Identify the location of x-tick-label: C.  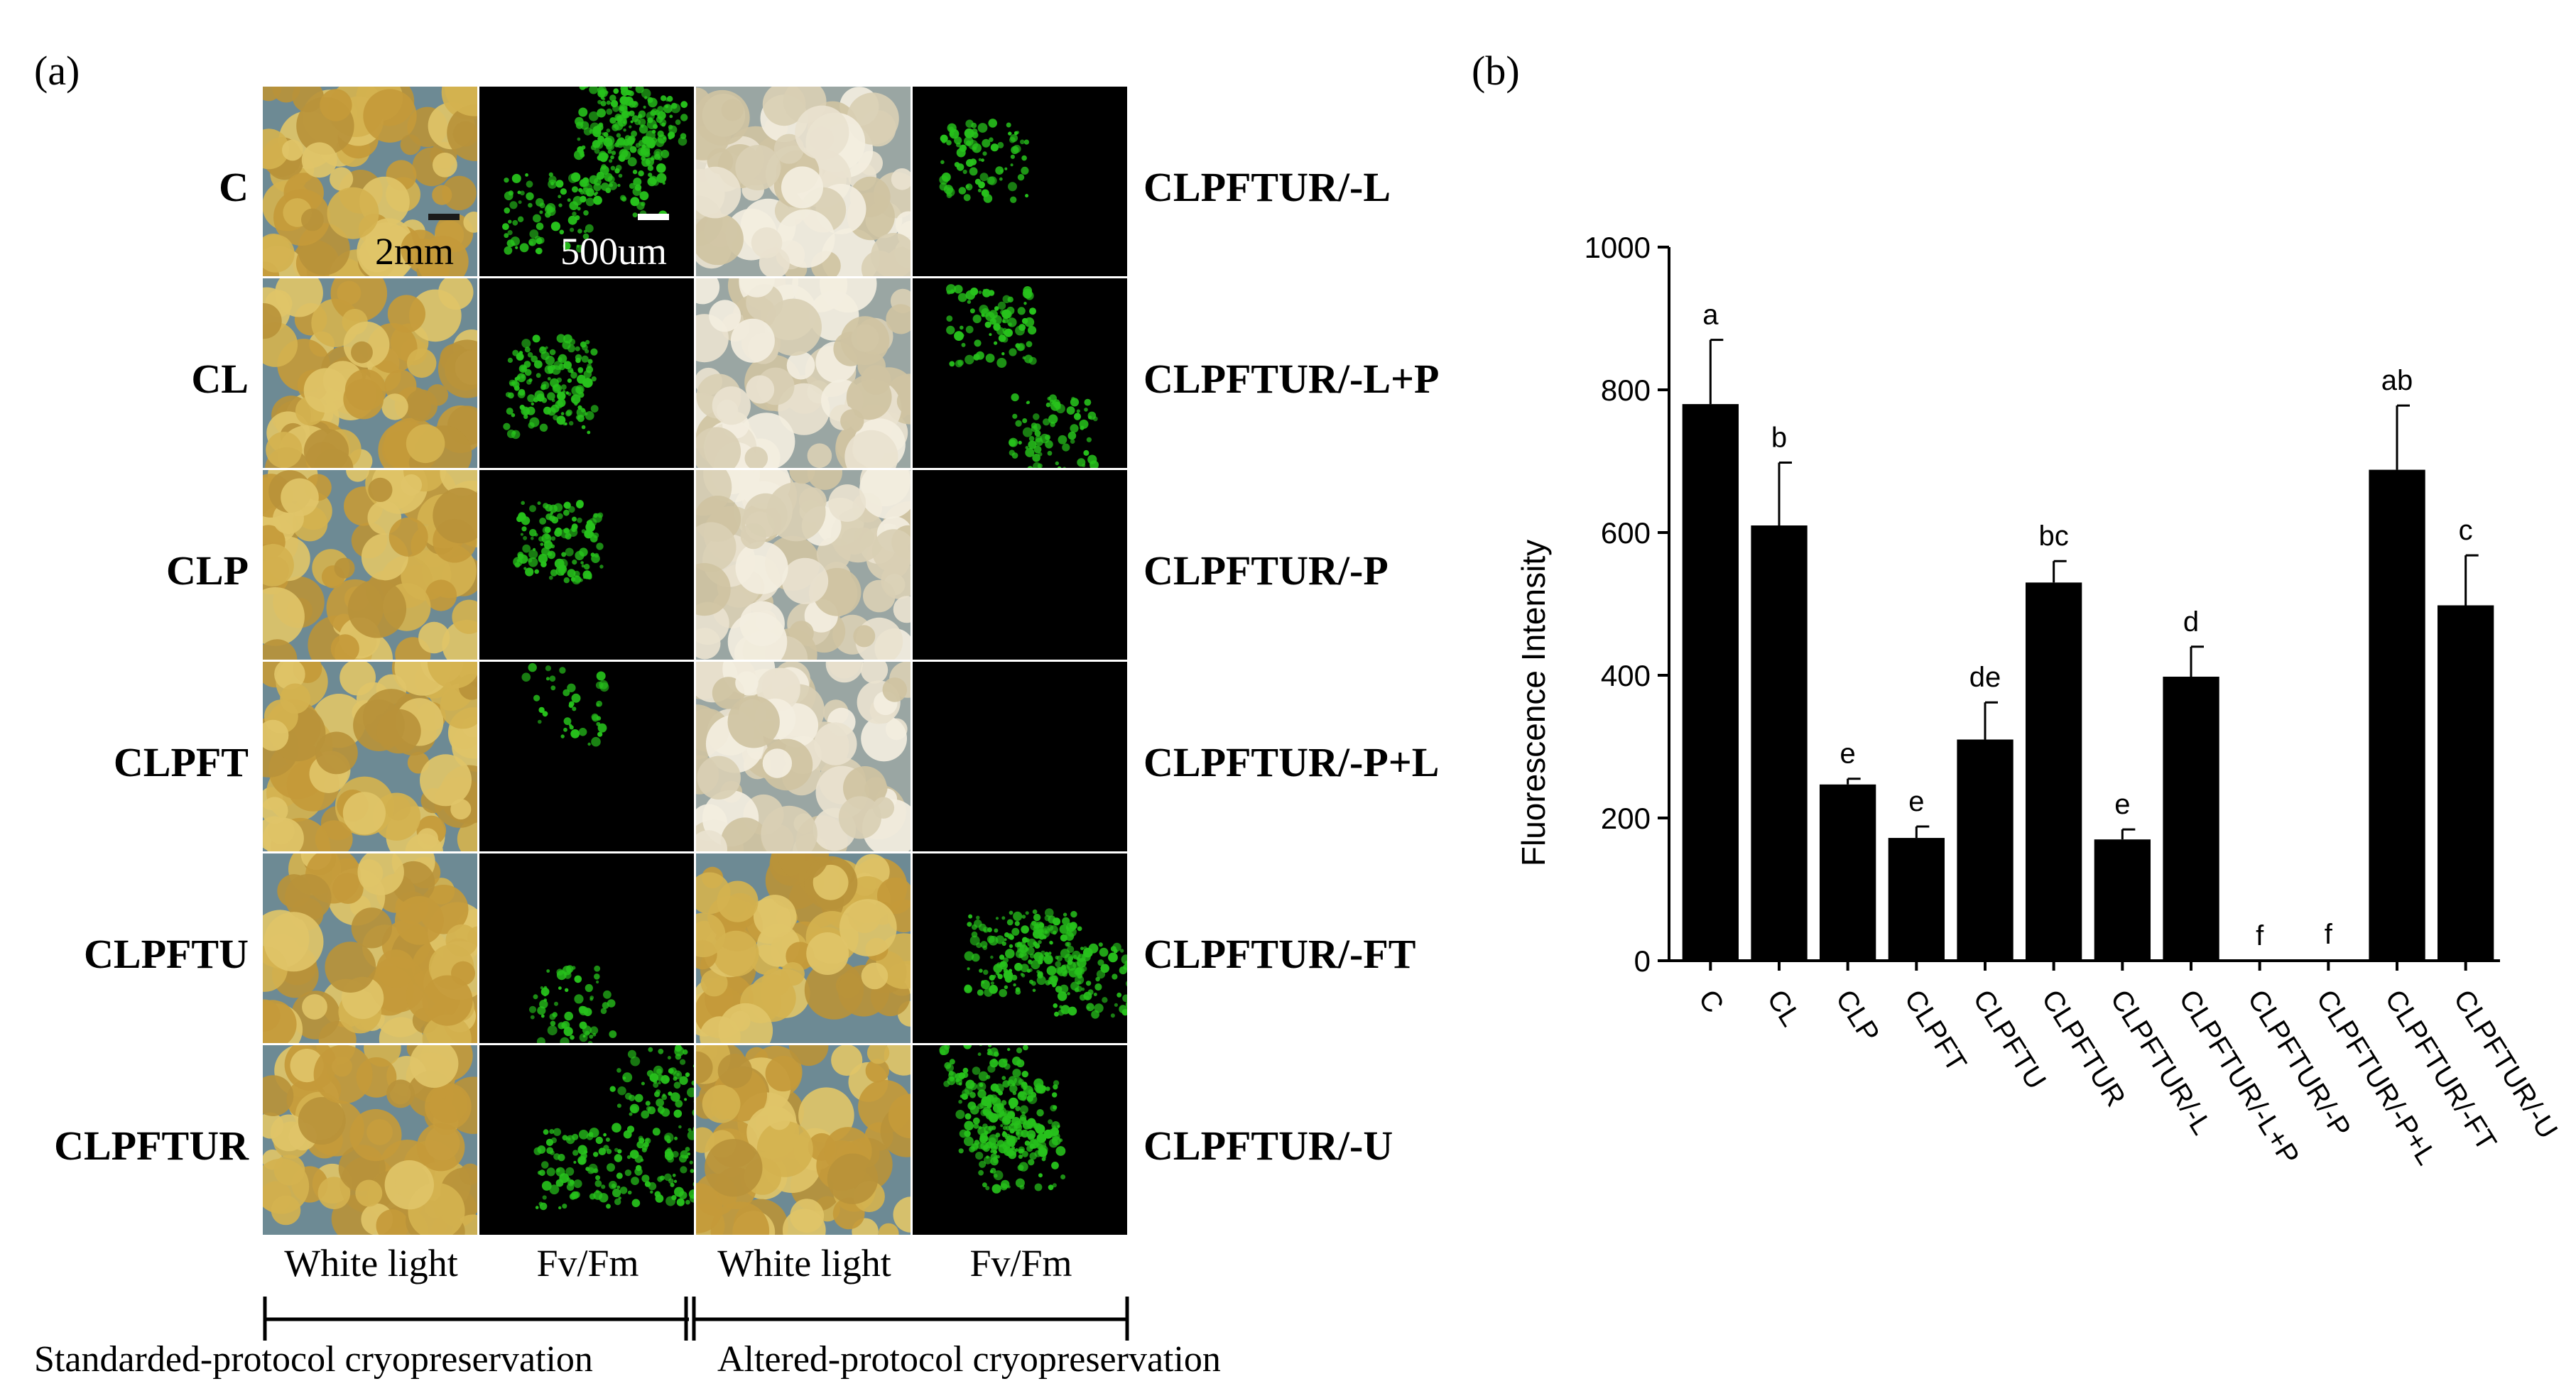
(1711, 1001).